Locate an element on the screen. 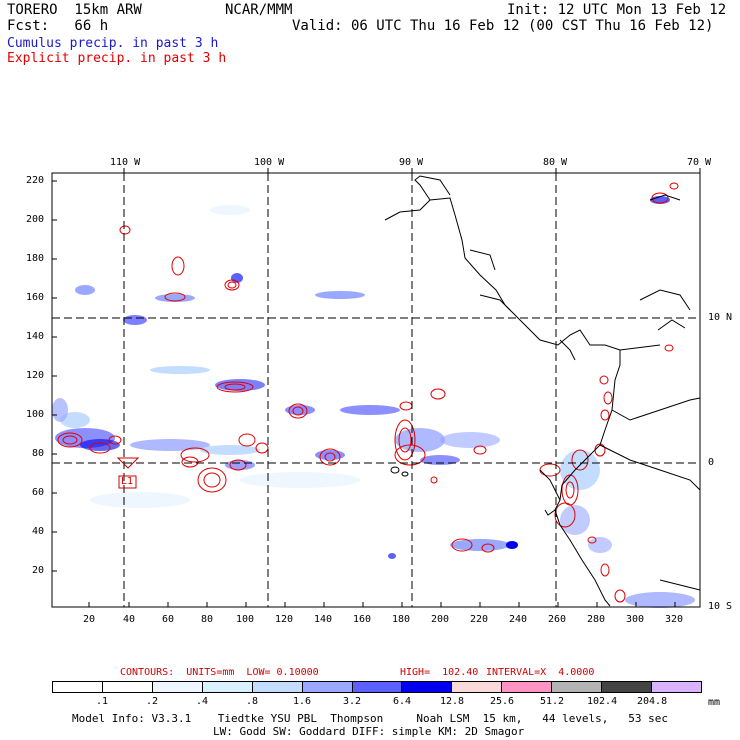 The height and width of the screenshot is (740, 740). x-tick-label: 80 is located at coordinates (207, 619).